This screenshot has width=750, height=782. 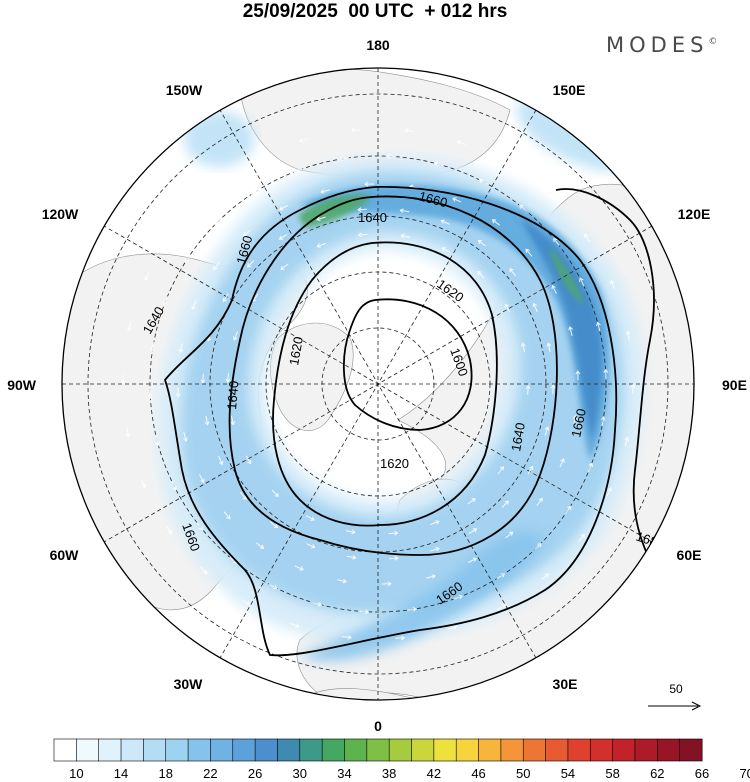 What do you see at coordinates (255, 773) in the screenshot?
I see `colorbar-tick-label: 26` at bounding box center [255, 773].